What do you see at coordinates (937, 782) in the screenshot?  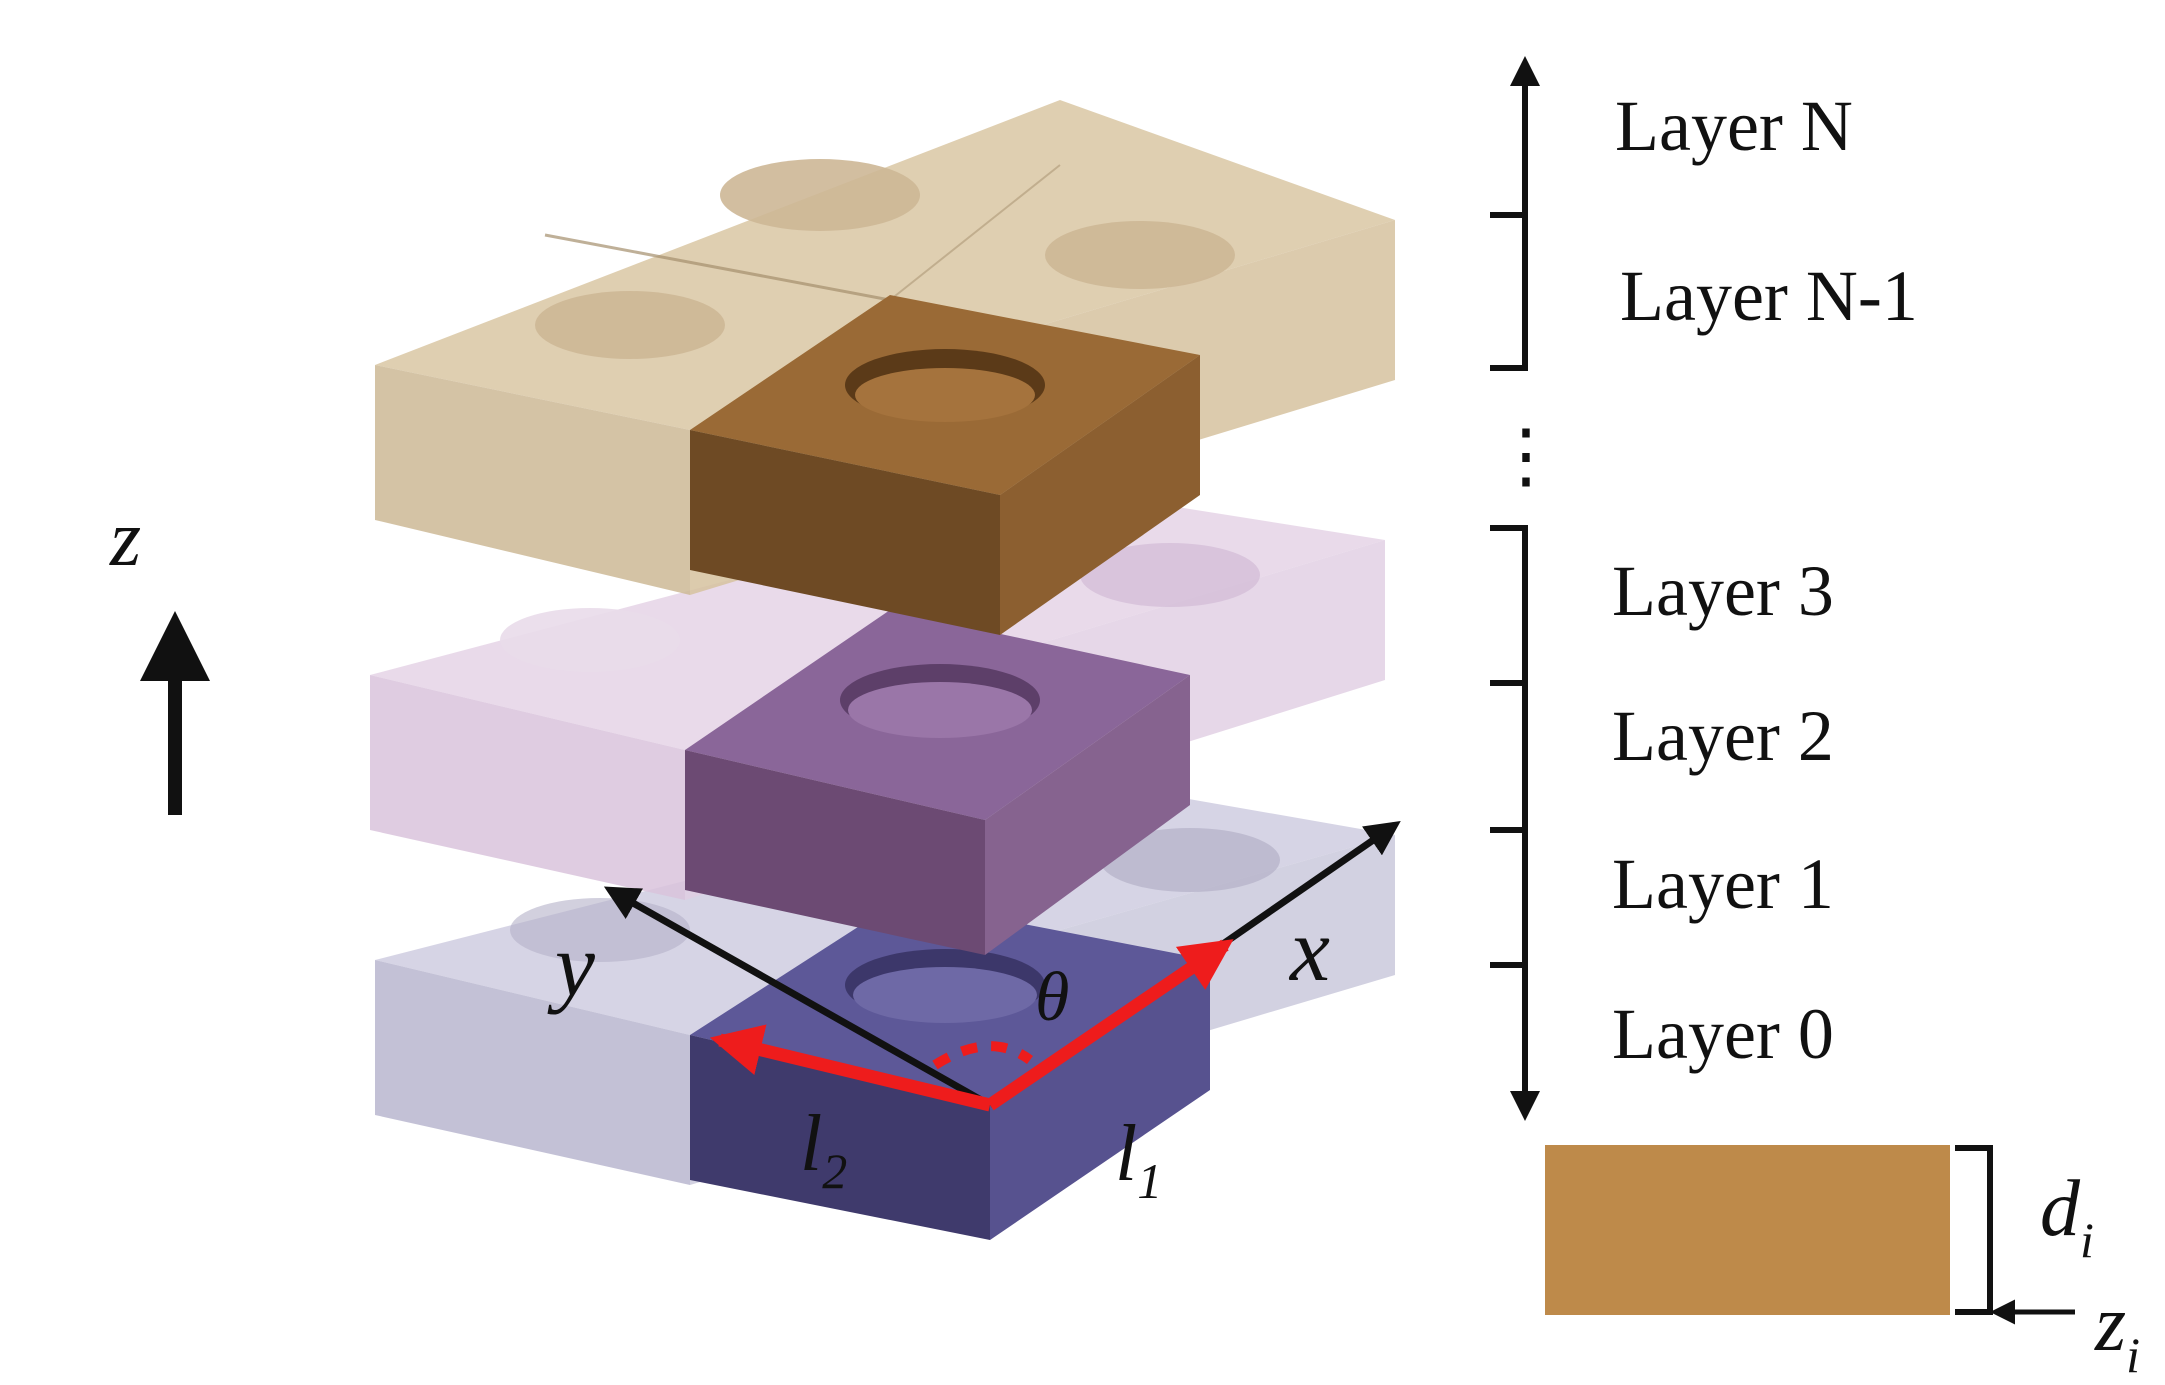 I see `middle-highlight-cell` at bounding box center [937, 782].